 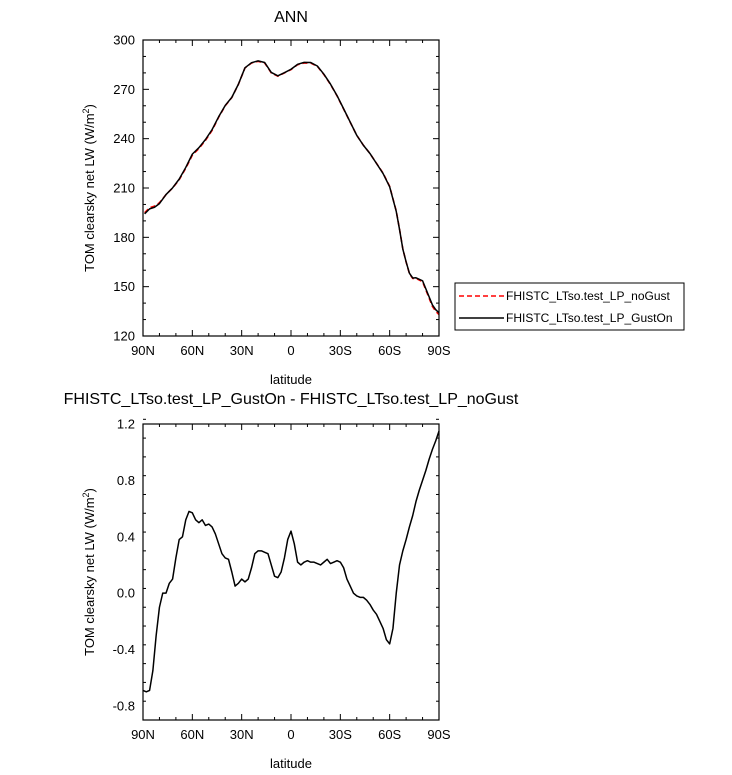 I want to click on top-chart-ylabel: TOM clearsky net LW (W/m2), so click(x=89, y=188).